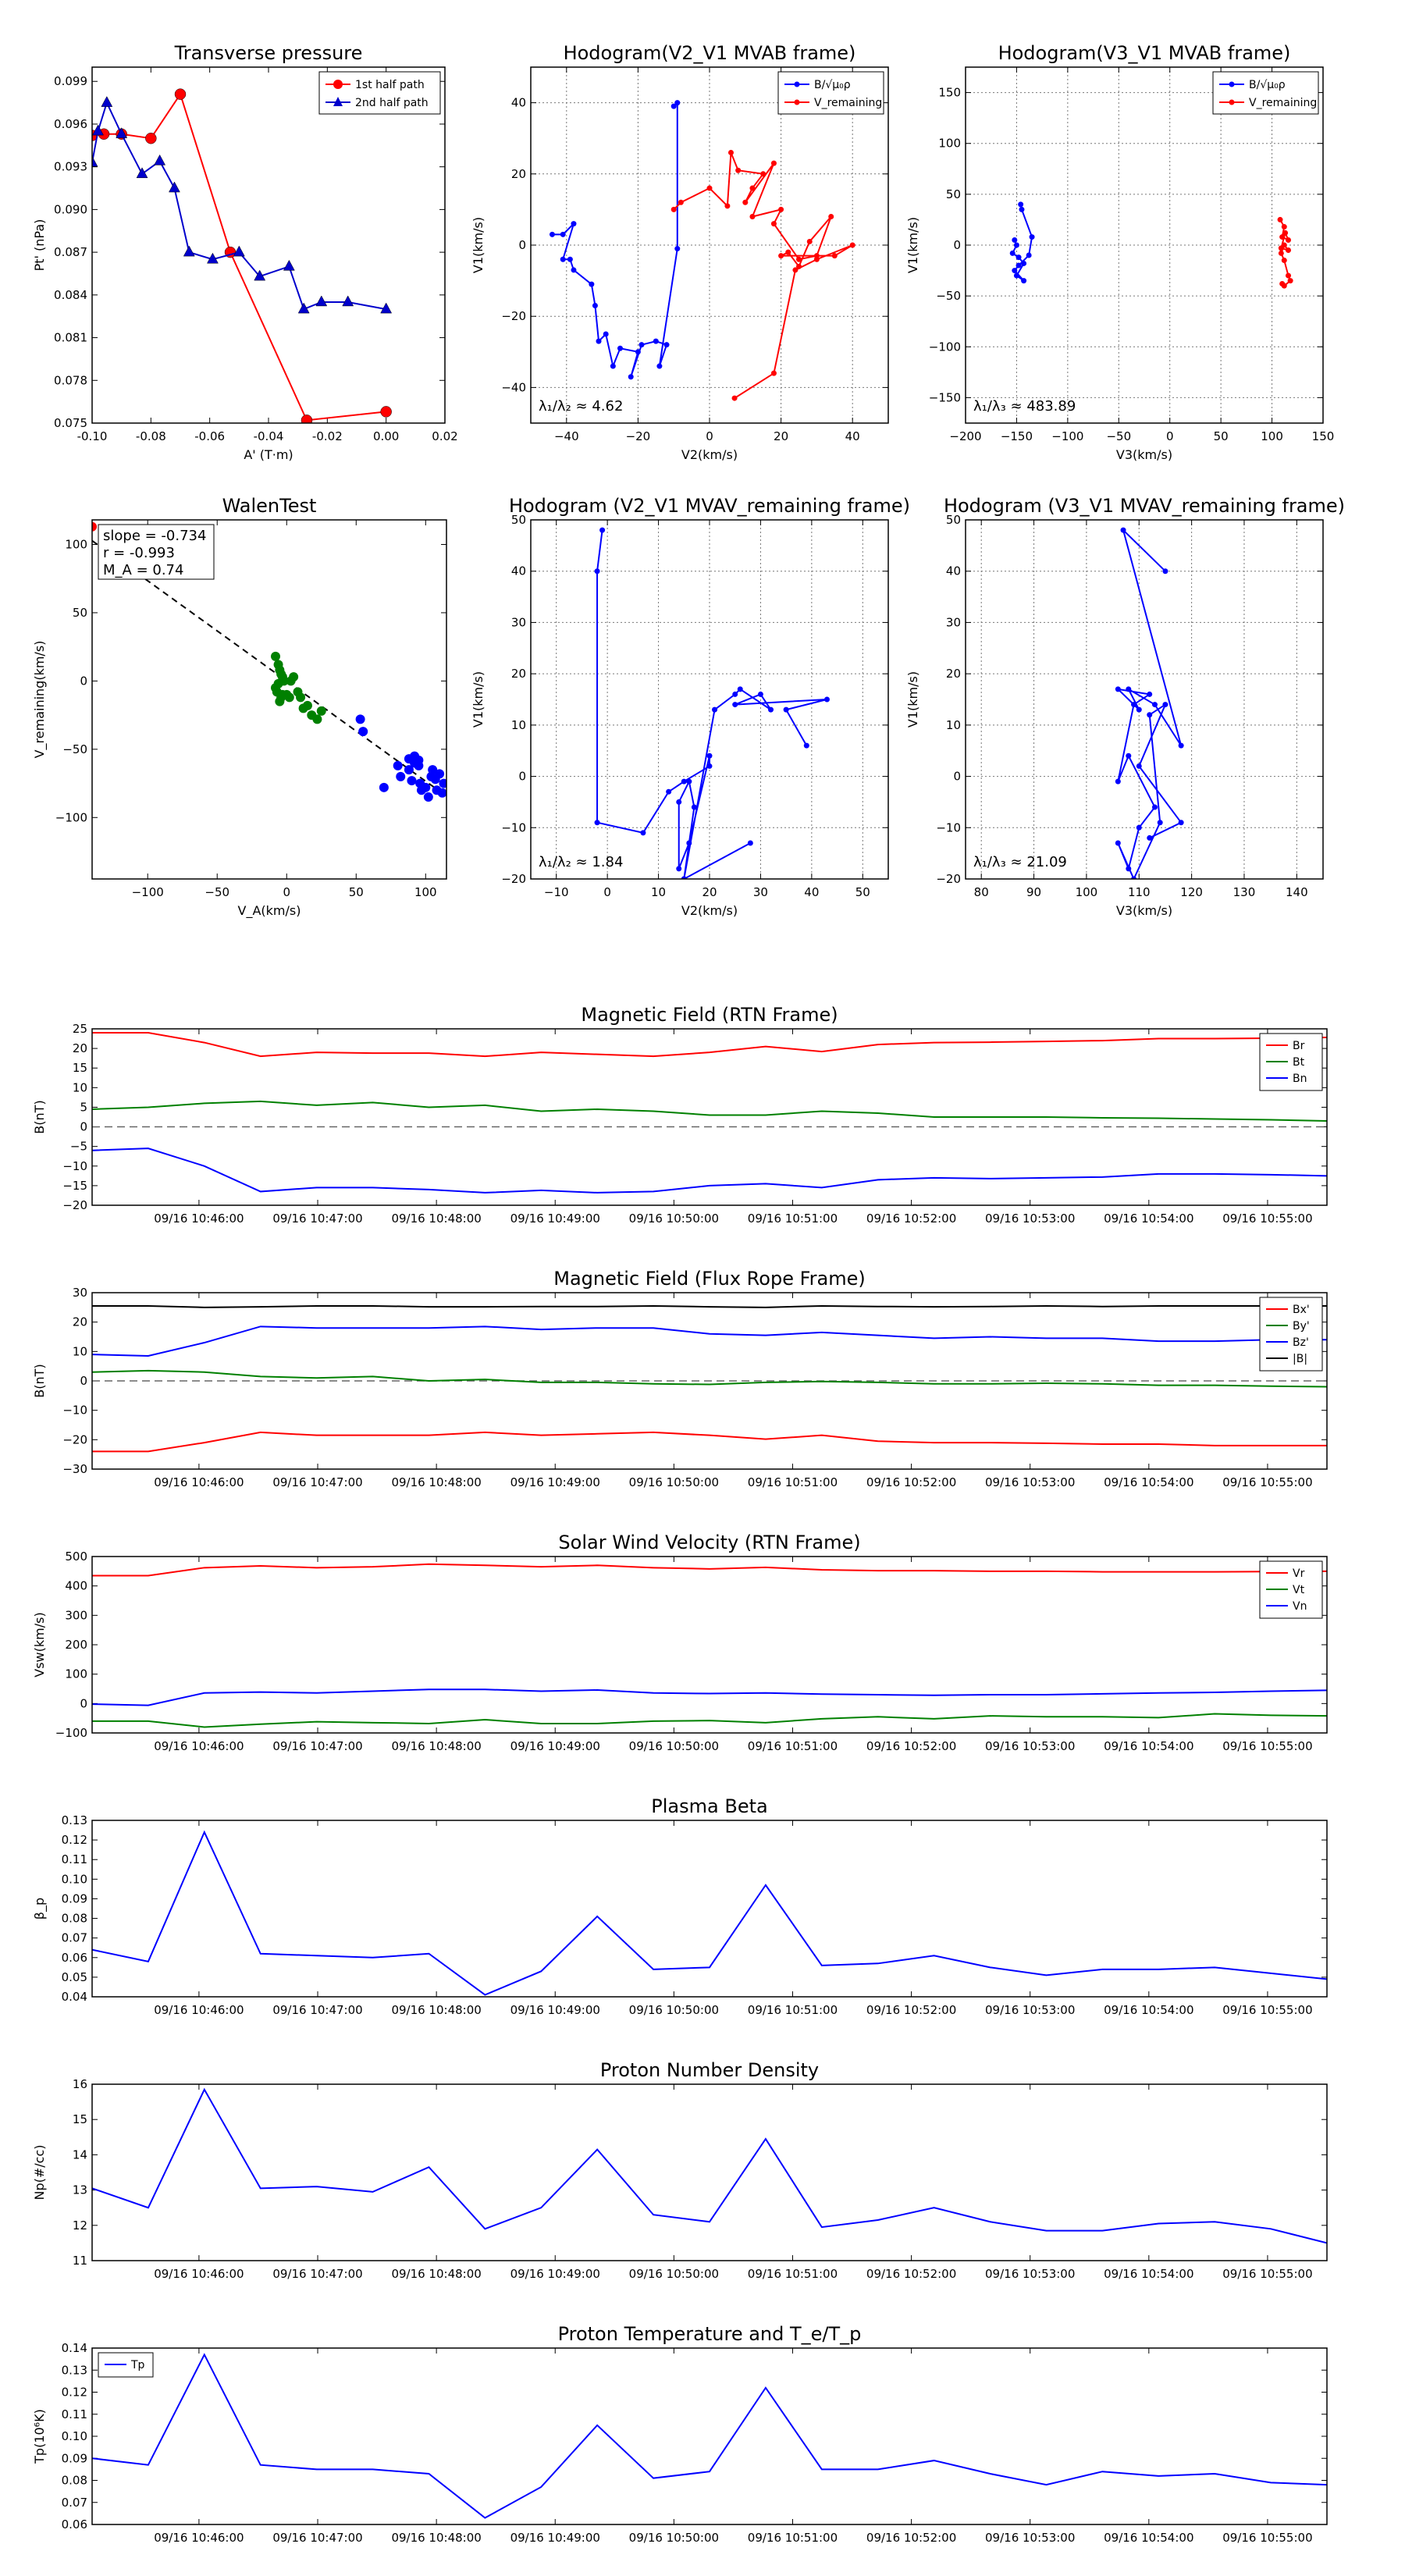  What do you see at coordinates (71, 209) in the screenshot?
I see `y-tick-label: 0.090` at bounding box center [71, 209].